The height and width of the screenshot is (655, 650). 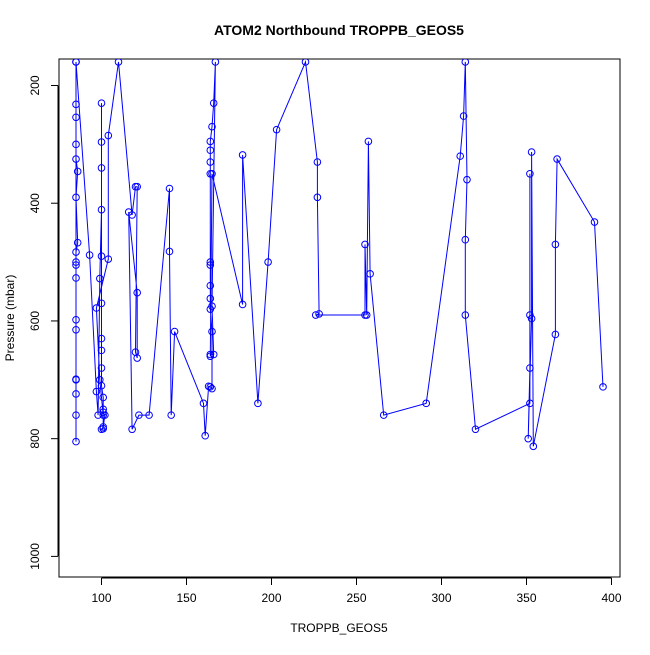 I want to click on x-tick-label: 250, so click(x=356, y=598).